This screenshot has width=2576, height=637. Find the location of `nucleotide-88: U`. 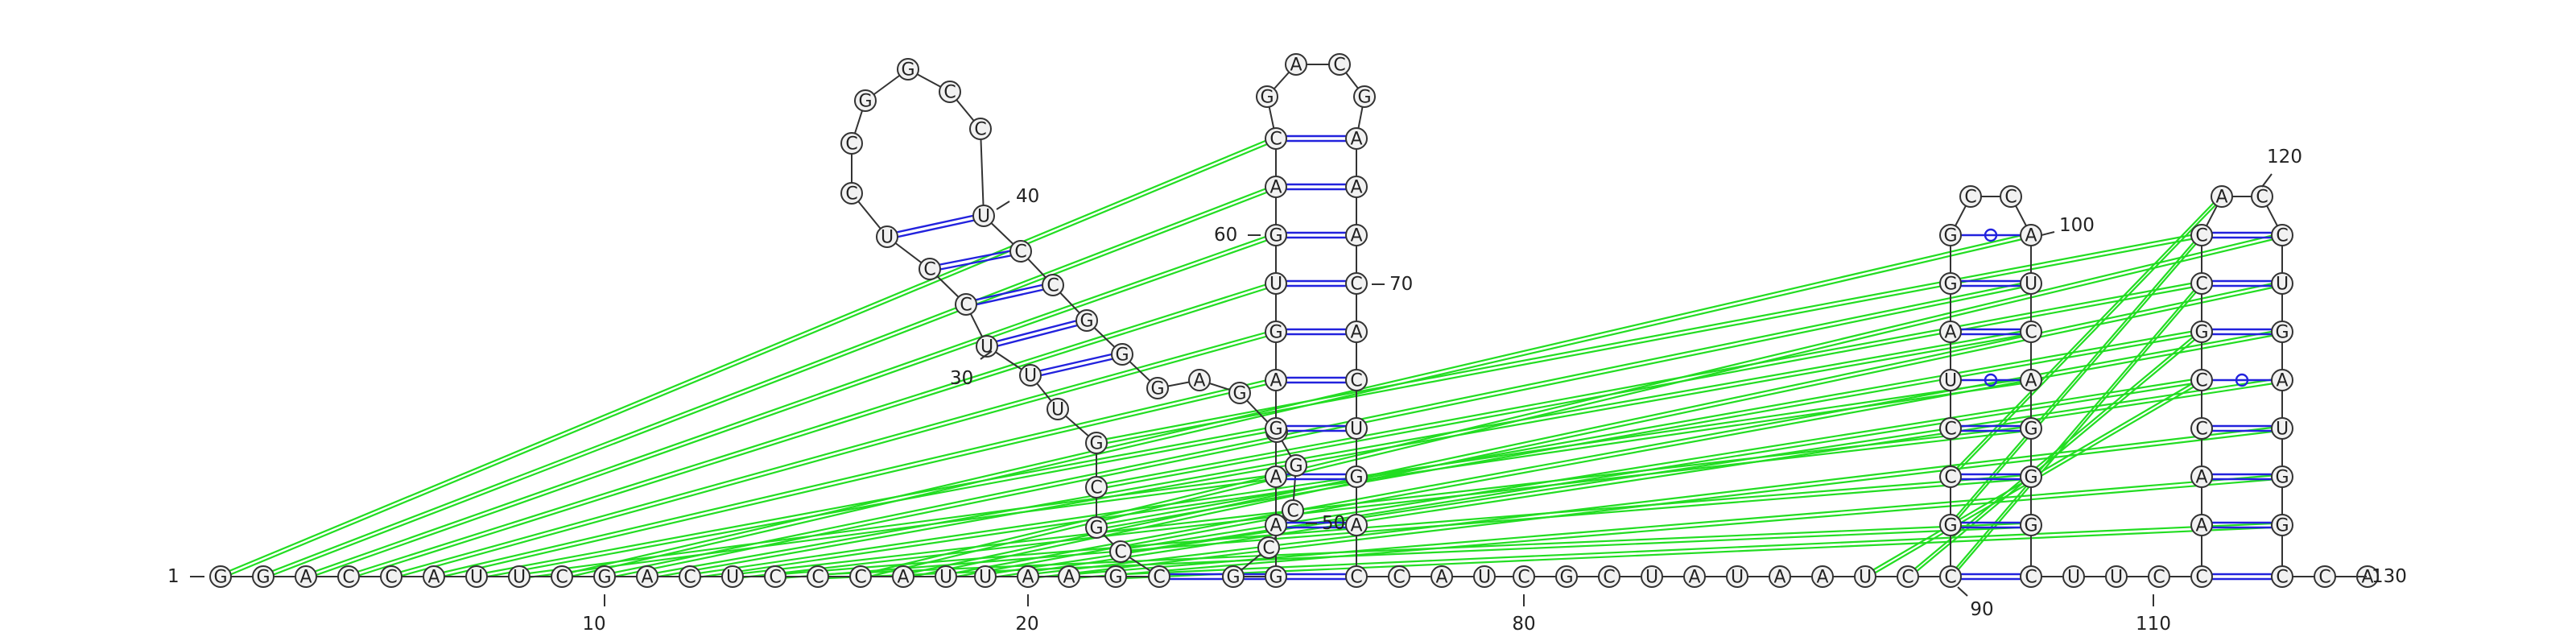

nucleotide-88: U is located at coordinates (1865, 576).